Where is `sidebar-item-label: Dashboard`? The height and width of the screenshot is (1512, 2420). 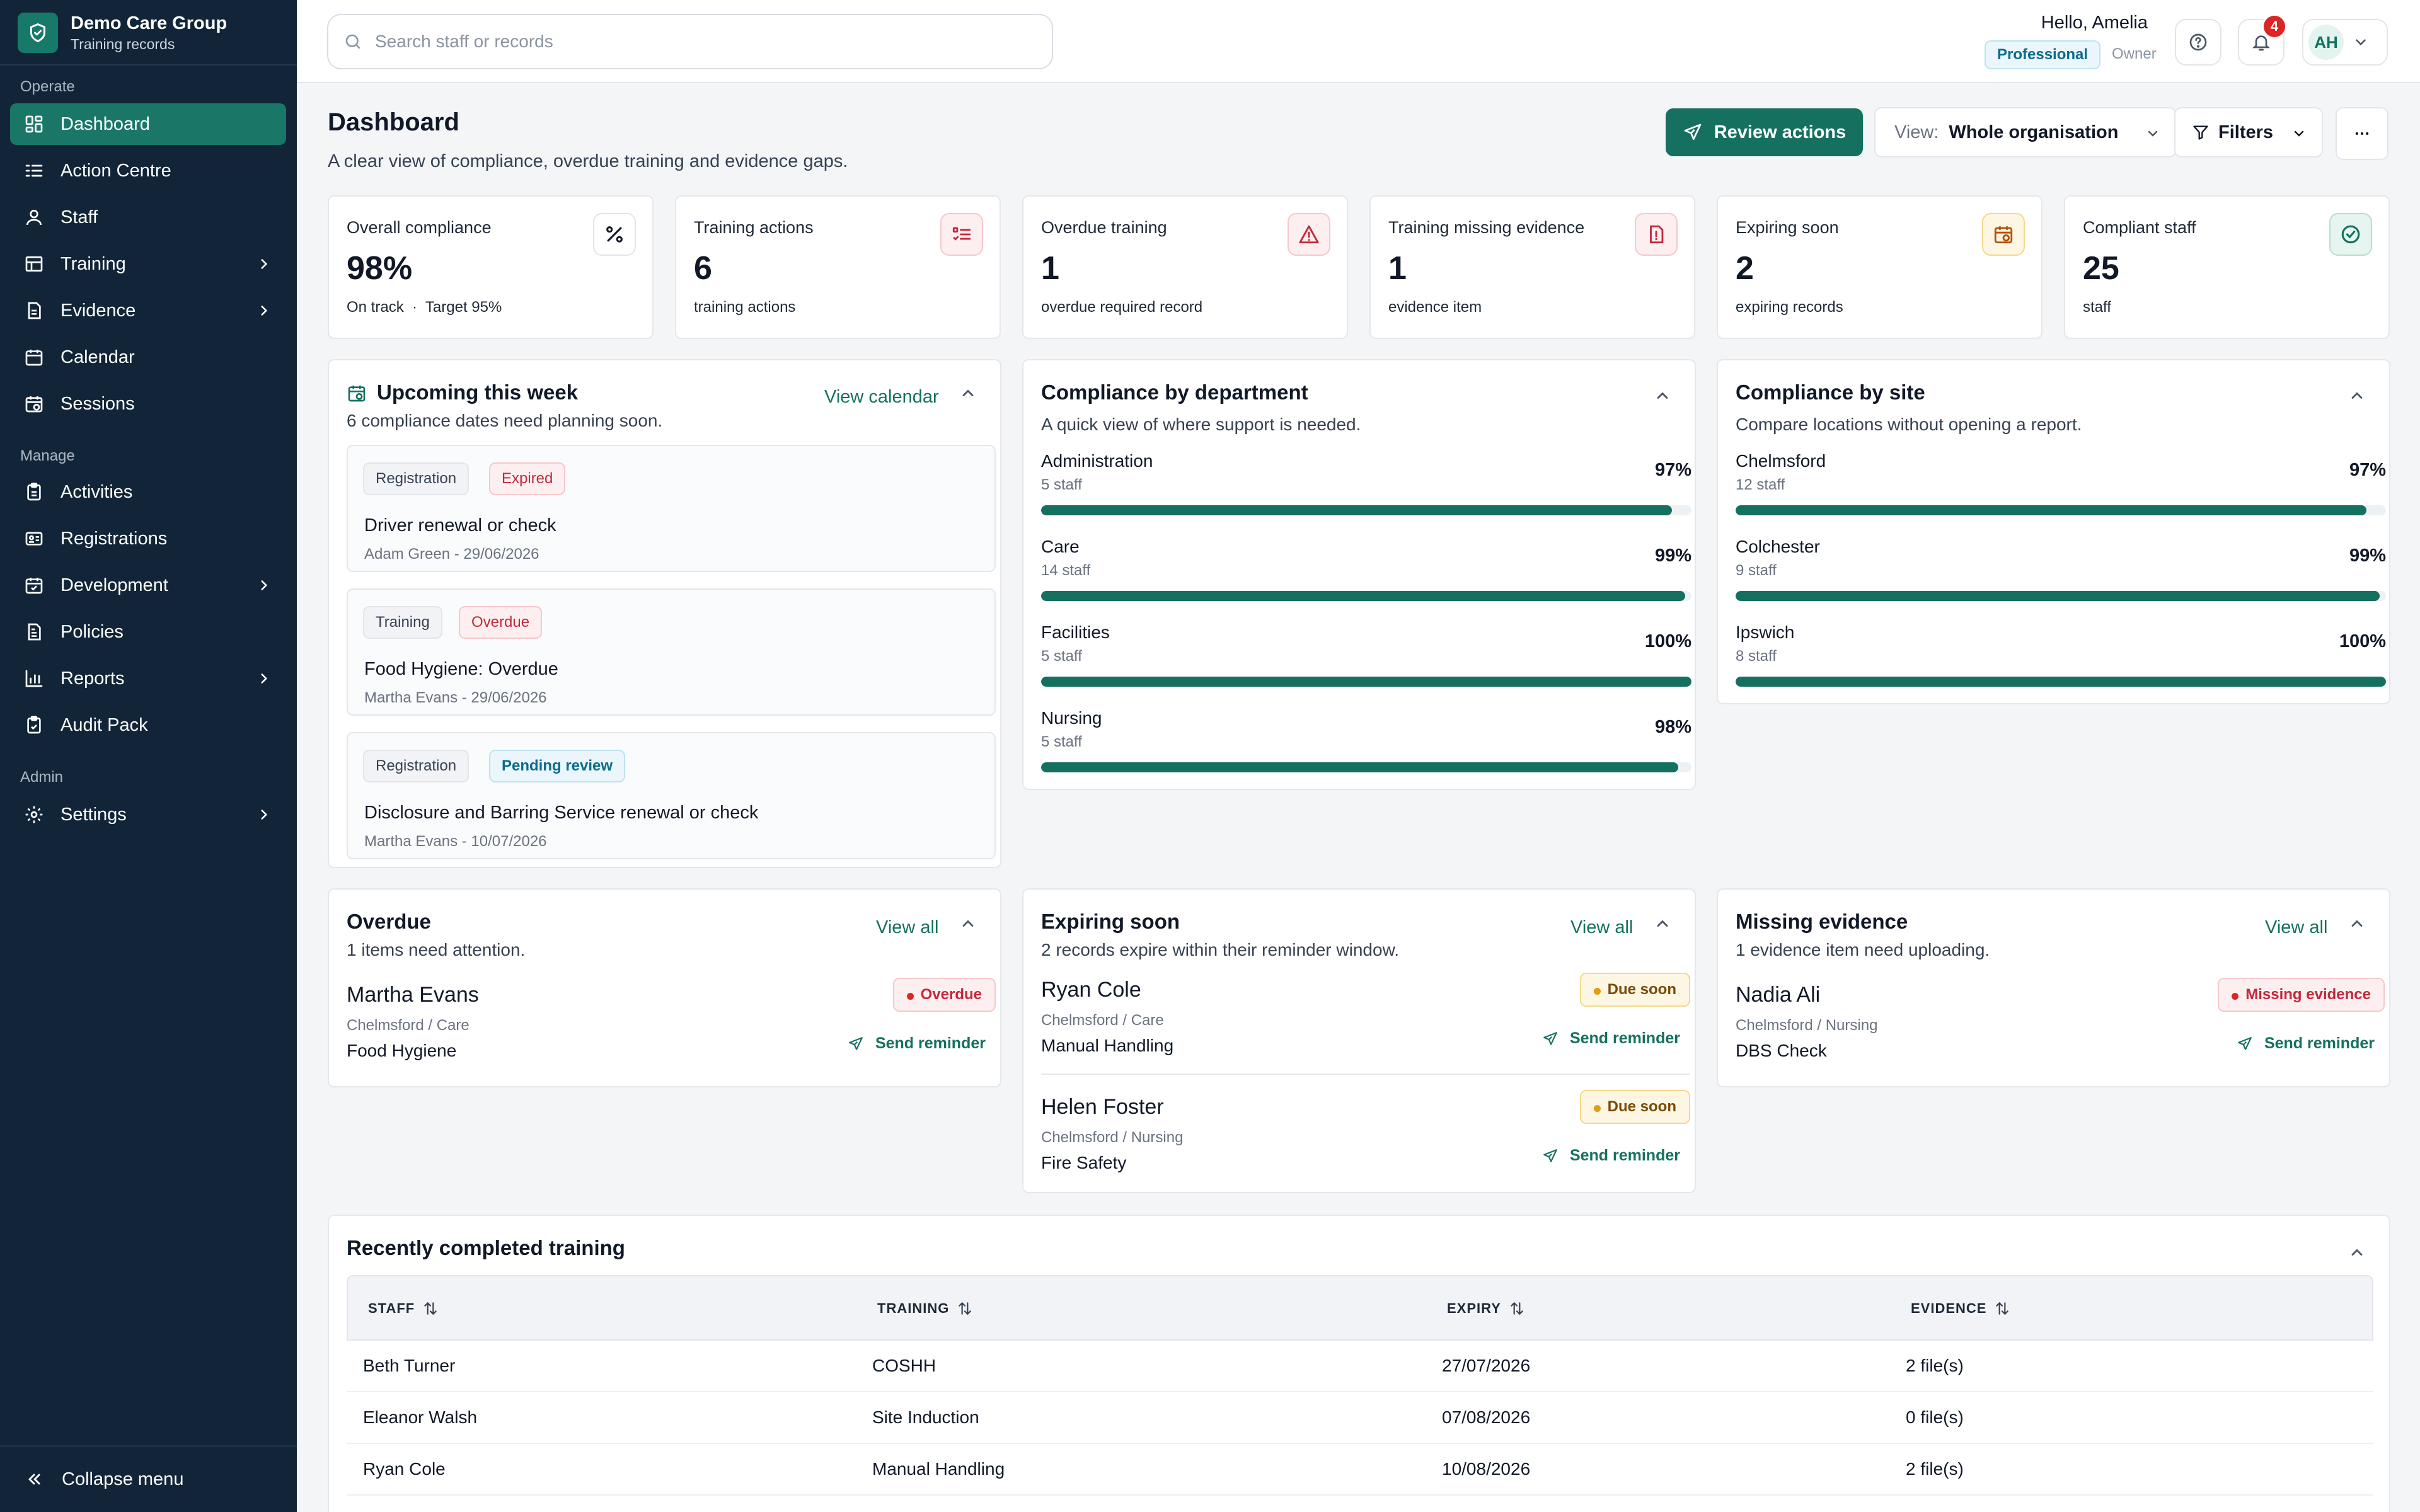
sidebar-item-label: Dashboard is located at coordinates (105, 123).